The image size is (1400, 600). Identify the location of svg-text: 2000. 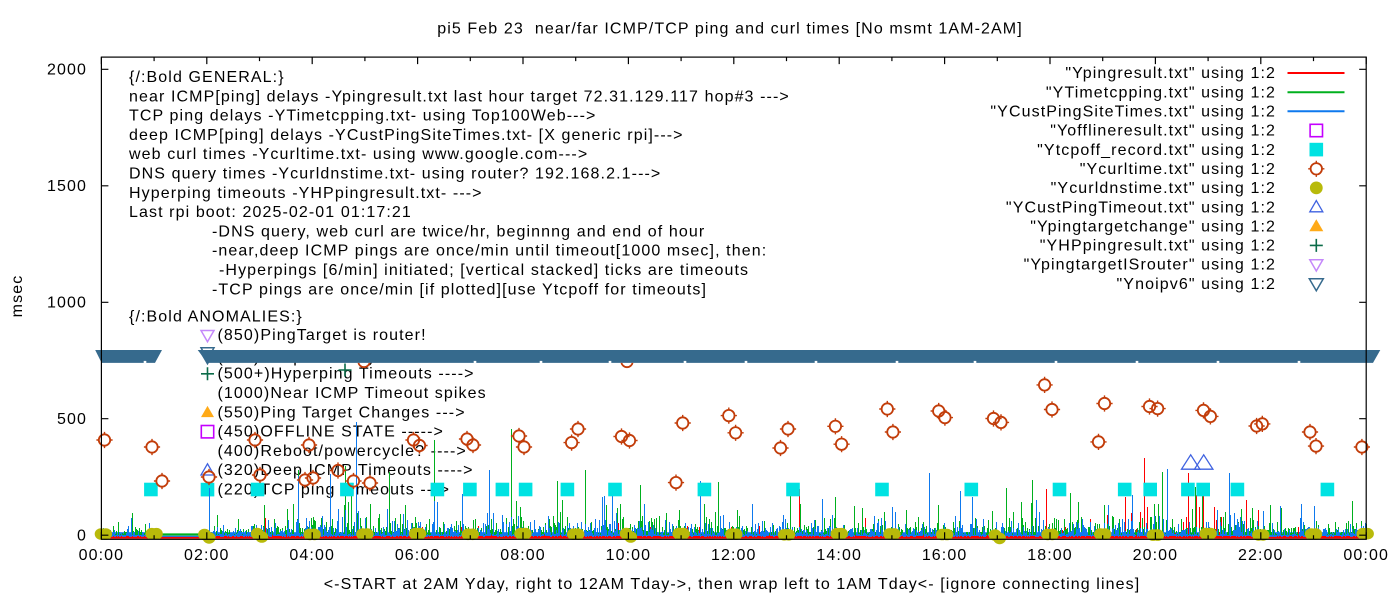
(67, 70).